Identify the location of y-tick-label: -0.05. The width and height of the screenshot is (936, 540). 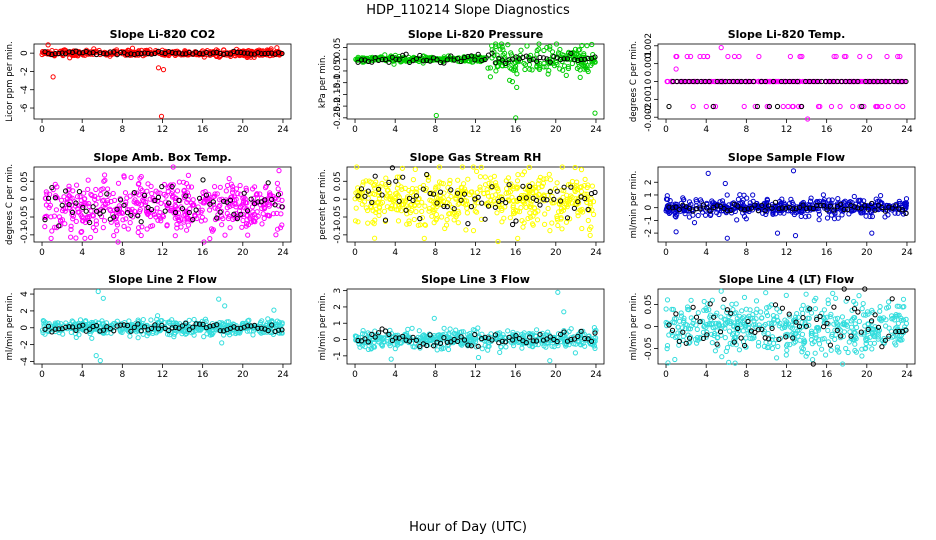
(338, 216).